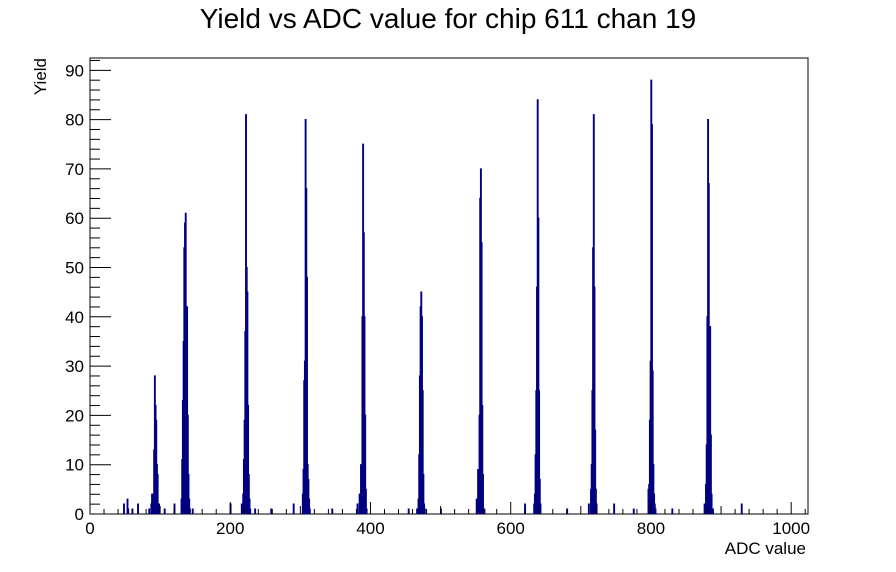  Describe the element at coordinates (791, 528) in the screenshot. I see `x-tick-label: 1000` at that location.